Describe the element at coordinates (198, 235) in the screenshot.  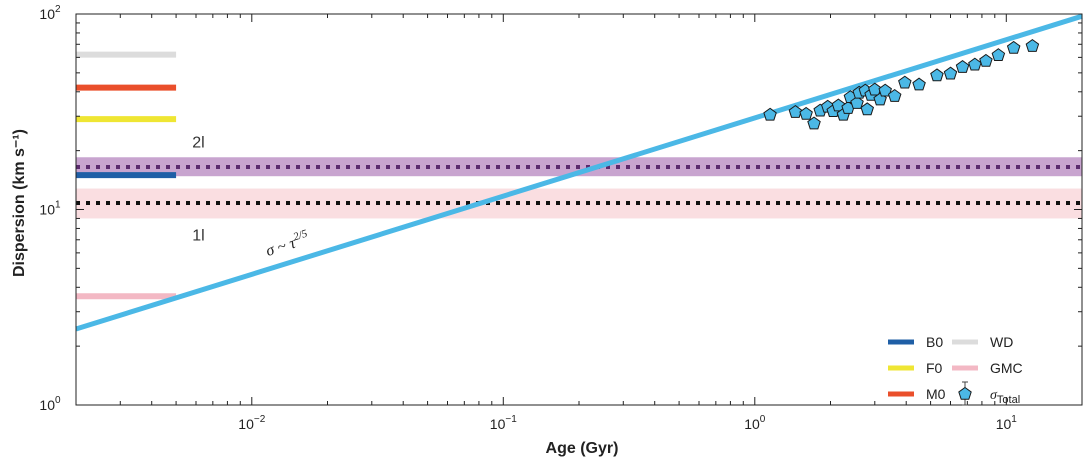
I see `band-label-1l: 1l` at that location.